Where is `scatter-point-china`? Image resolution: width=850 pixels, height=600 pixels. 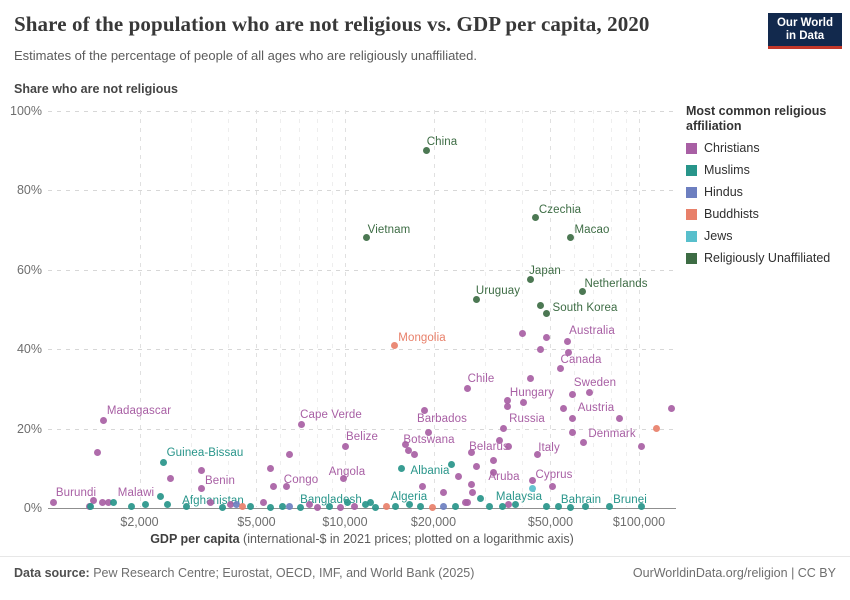
scatter-point-china is located at coordinates (427, 150).